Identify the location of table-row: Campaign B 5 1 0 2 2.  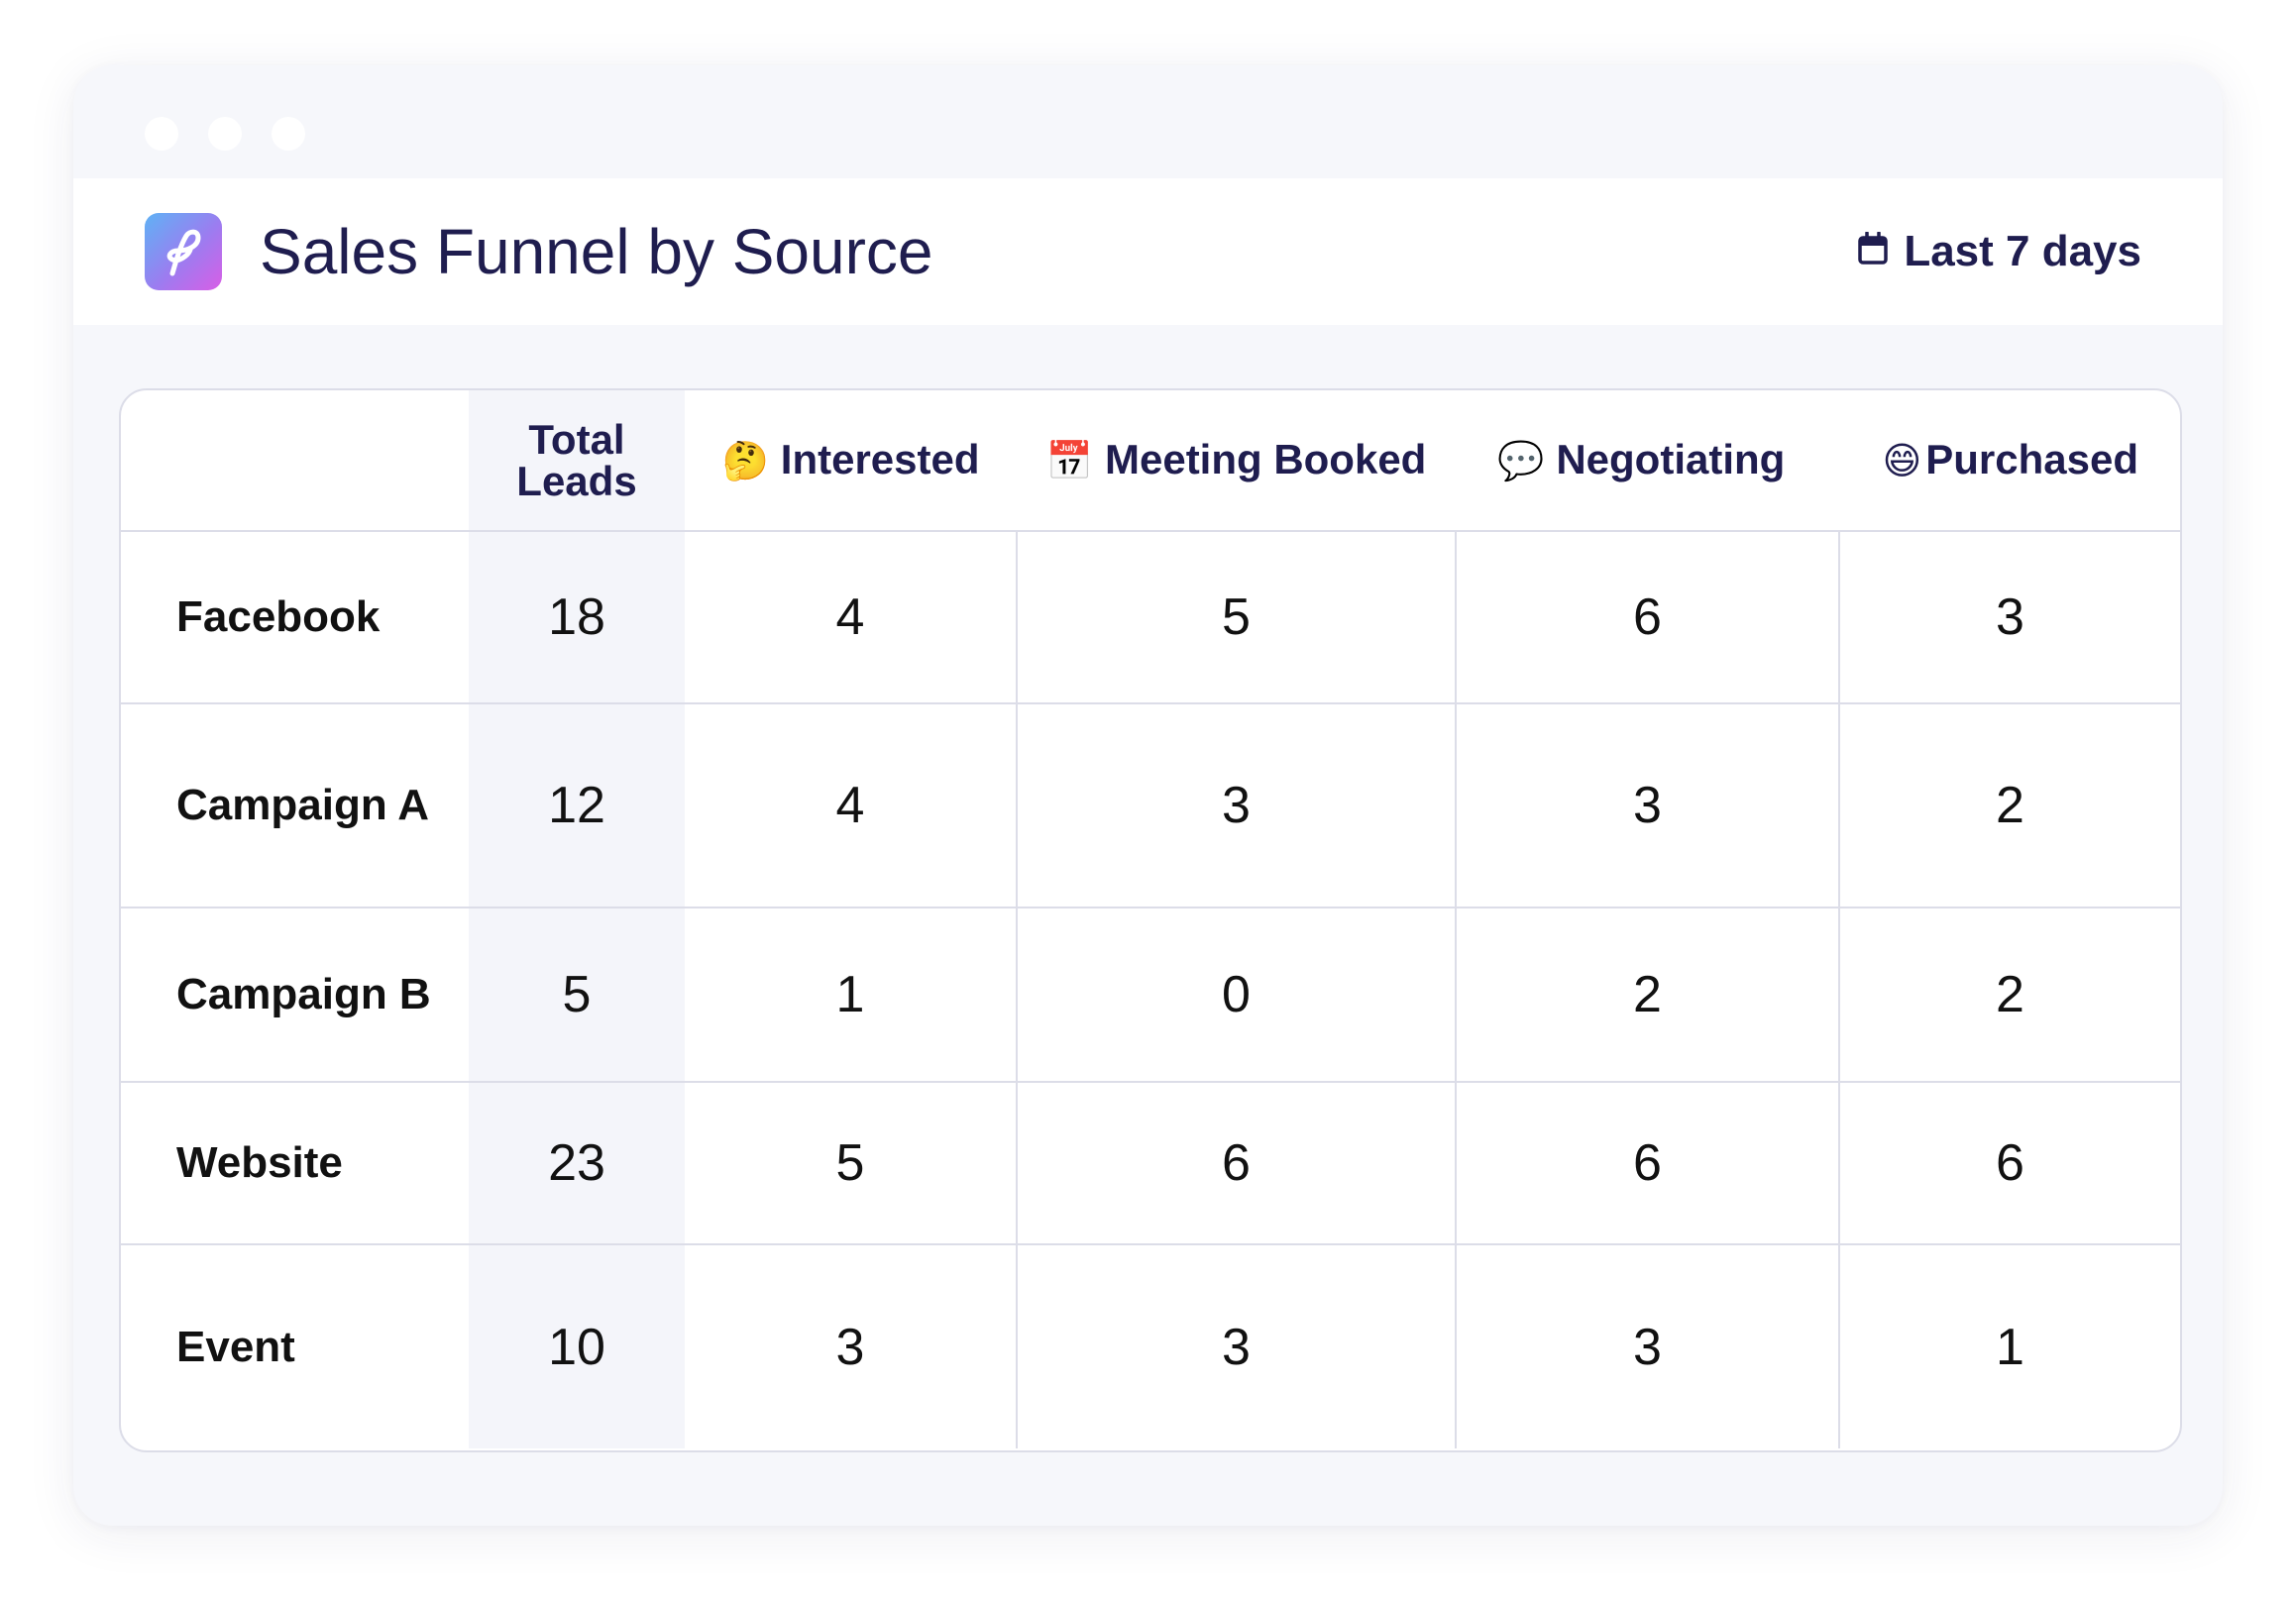
(1150, 995).